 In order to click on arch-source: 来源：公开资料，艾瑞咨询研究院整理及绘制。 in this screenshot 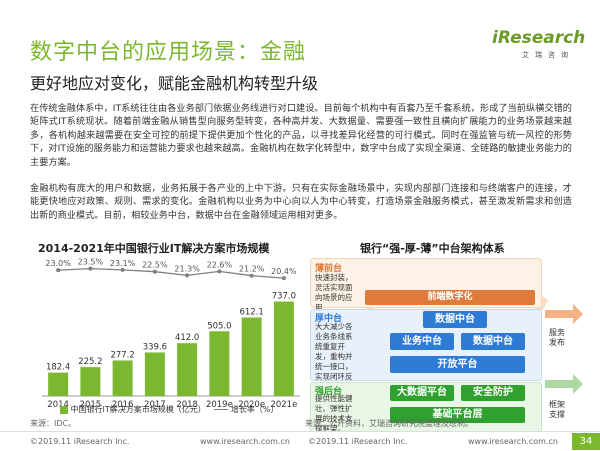, I will do `click(389, 423)`.